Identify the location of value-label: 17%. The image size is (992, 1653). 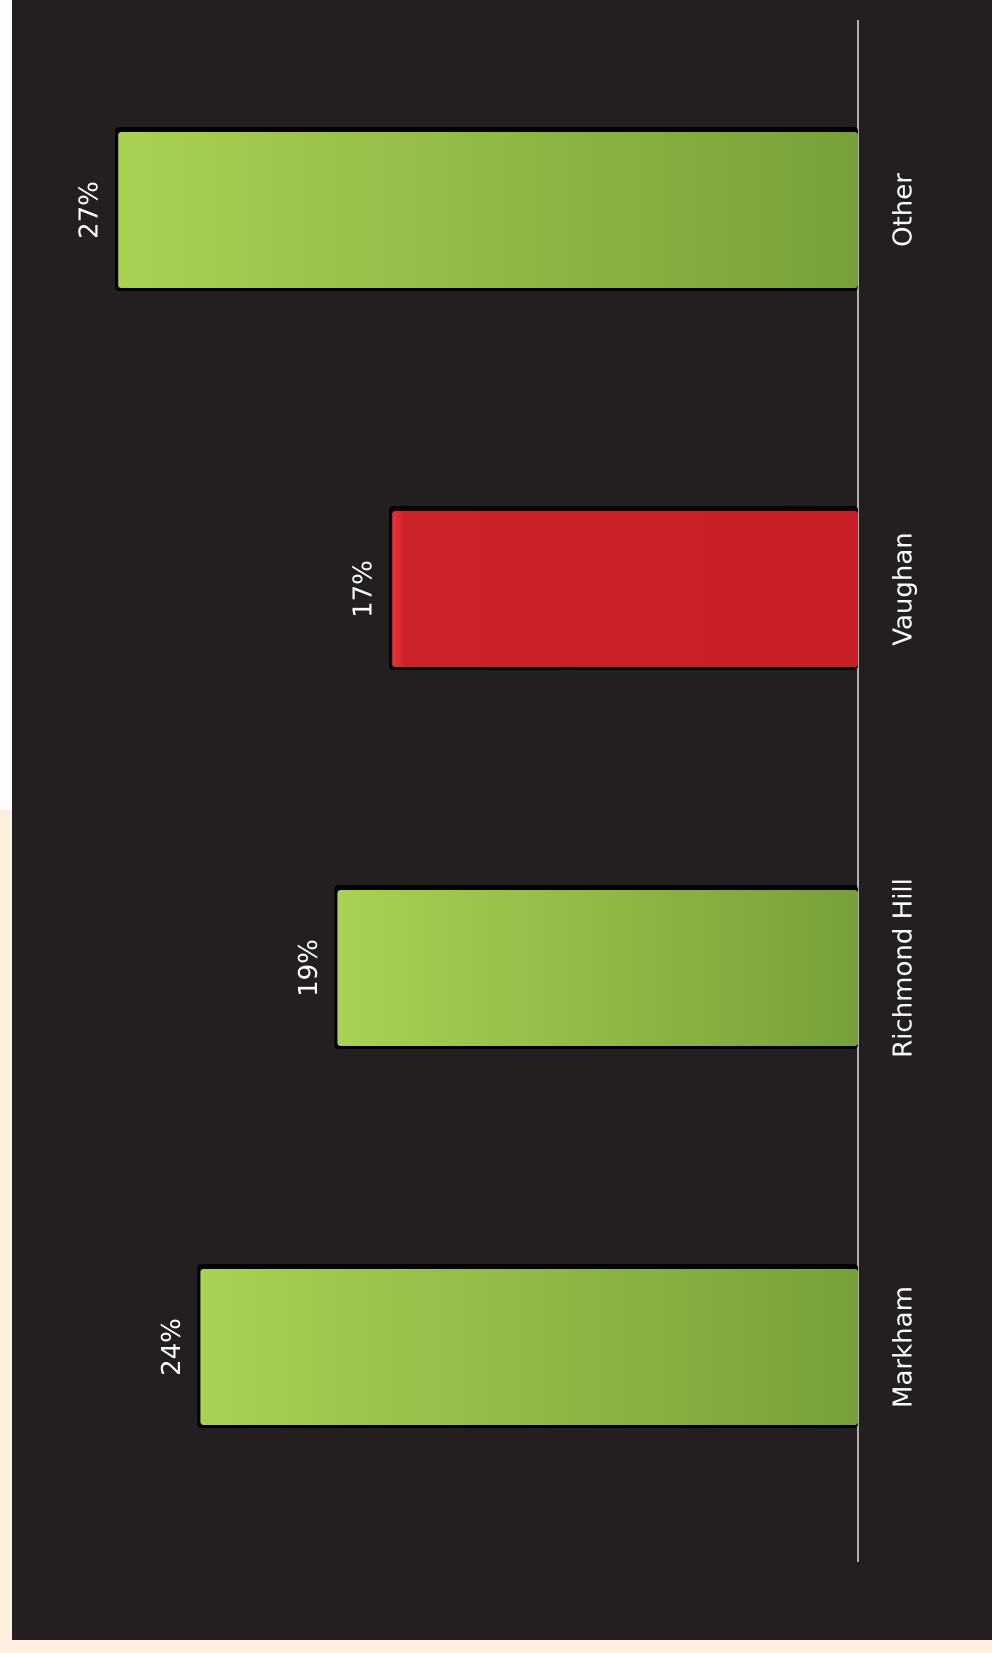
(364, 589).